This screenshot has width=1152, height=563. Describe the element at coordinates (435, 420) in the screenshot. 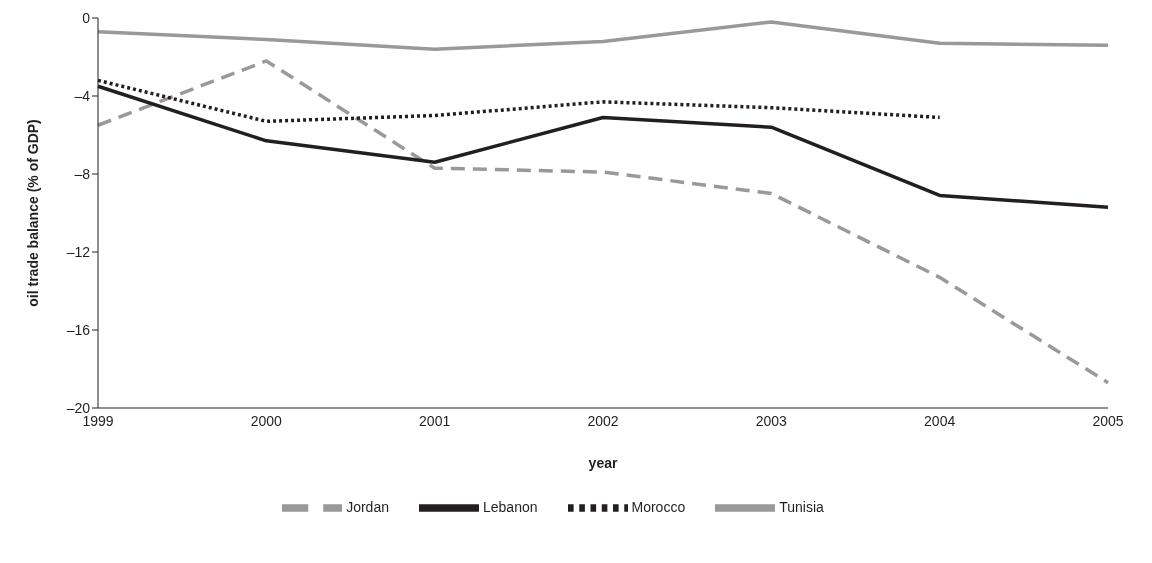

I see `x-tick-label: 2001` at that location.